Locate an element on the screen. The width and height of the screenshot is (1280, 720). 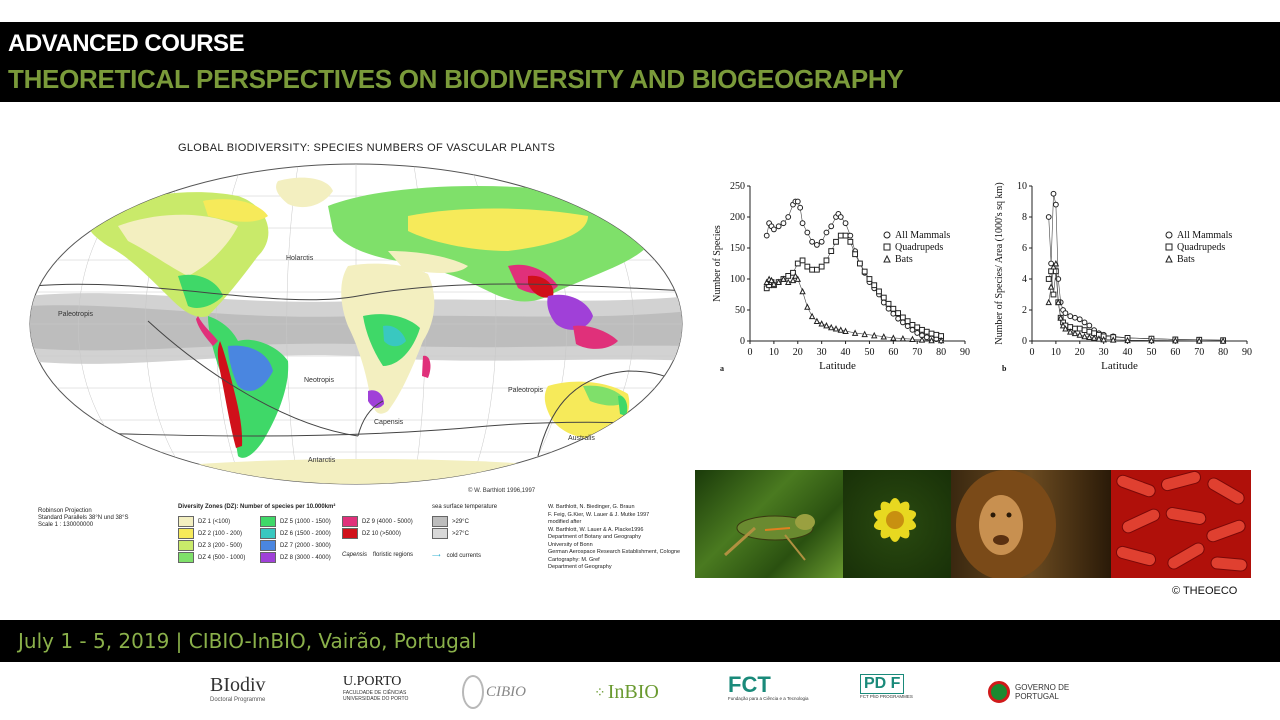
biodiv-logo: BIodiv Doctoral Programme is located at coordinates (238, 692).